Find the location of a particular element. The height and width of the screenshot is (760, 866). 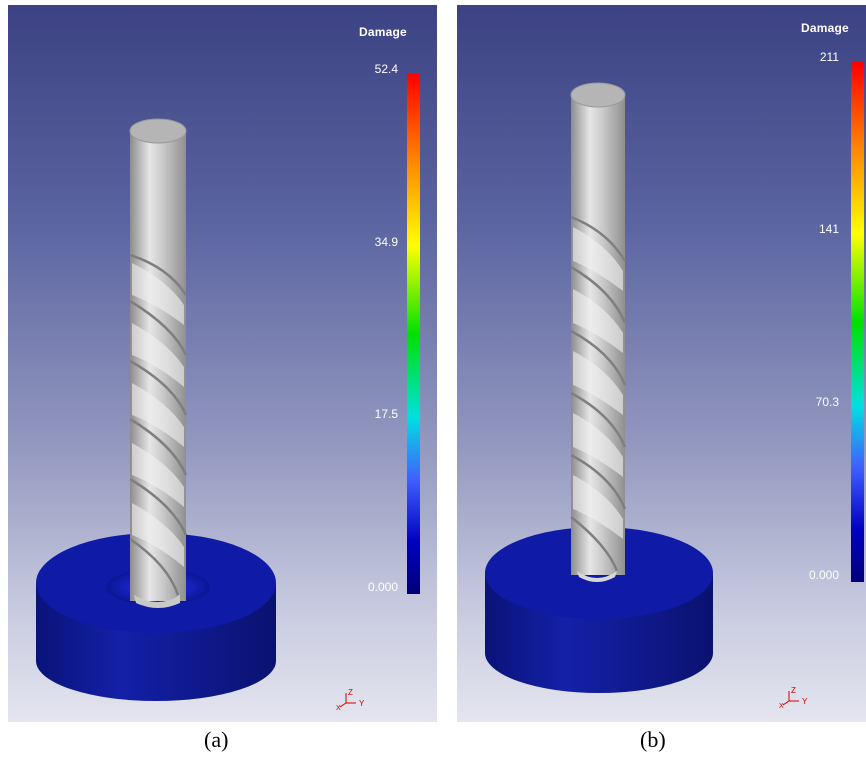

legend-tick: 17.5 is located at coordinates (386, 414).